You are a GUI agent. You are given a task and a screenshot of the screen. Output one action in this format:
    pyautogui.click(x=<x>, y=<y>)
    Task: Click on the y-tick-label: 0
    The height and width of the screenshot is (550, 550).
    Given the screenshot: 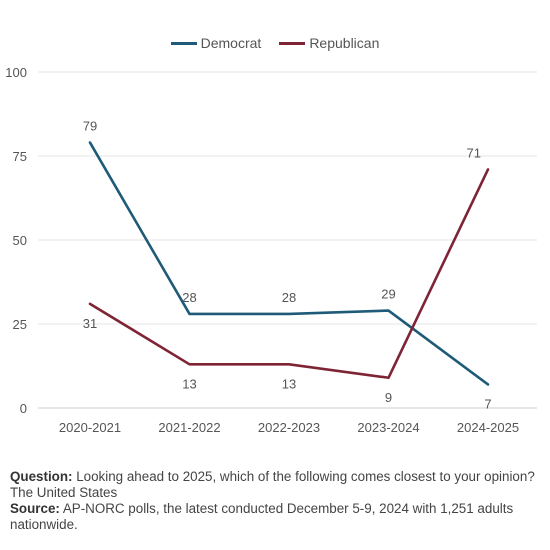 What is the action you would take?
    pyautogui.click(x=23, y=408)
    